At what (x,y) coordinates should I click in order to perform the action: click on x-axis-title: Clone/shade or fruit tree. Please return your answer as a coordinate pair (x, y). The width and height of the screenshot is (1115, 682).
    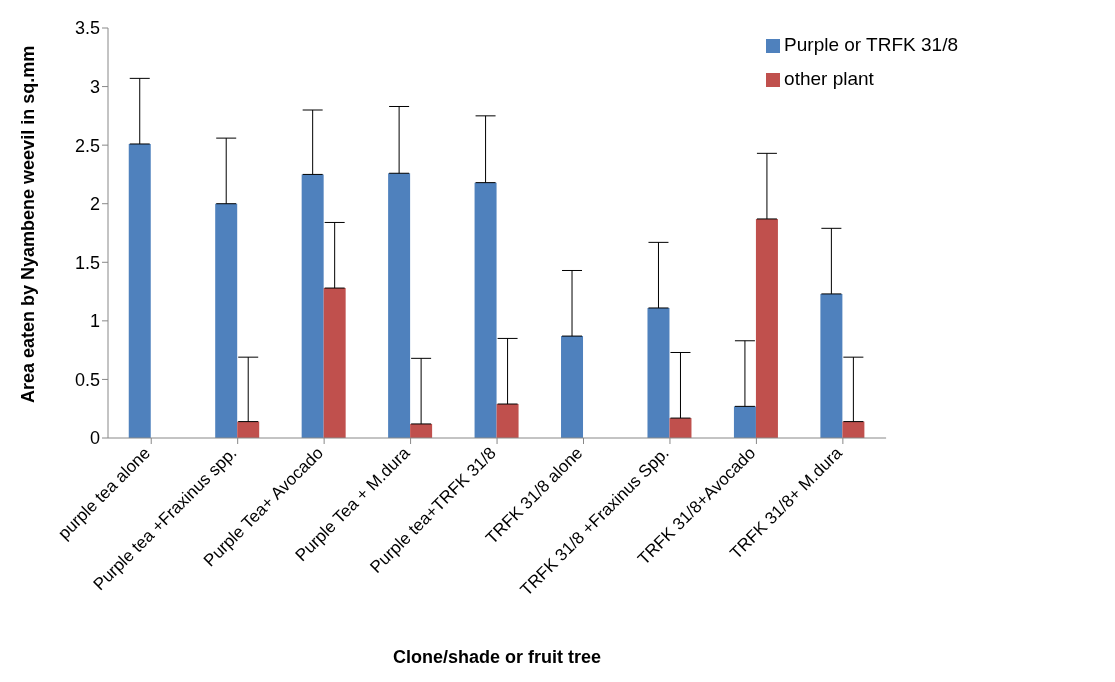
    Looking at the image, I should click on (497, 657).